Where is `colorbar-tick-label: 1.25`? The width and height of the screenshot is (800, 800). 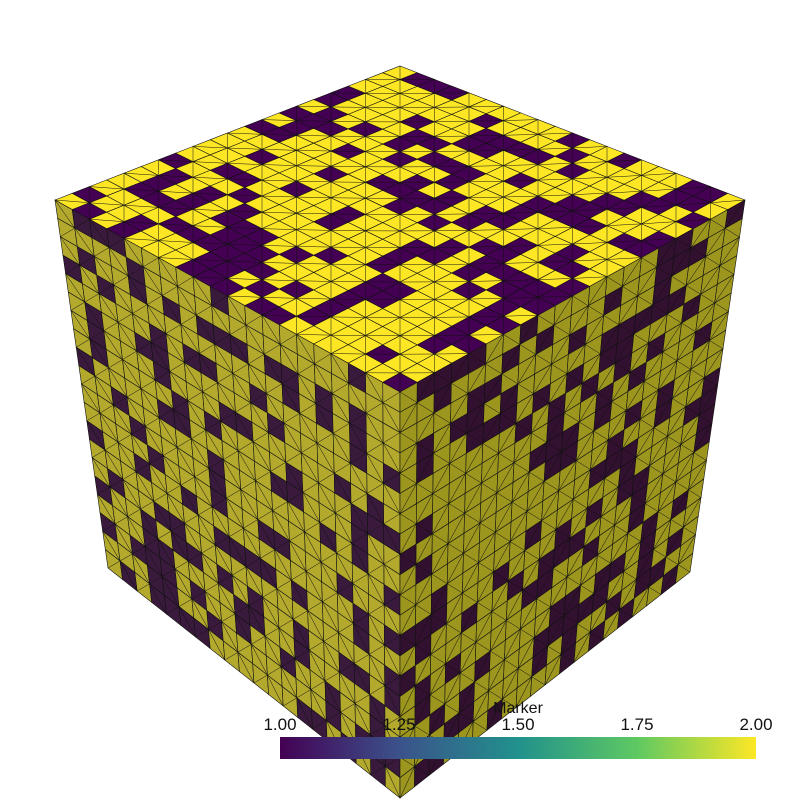 colorbar-tick-label: 1.25 is located at coordinates (399, 724).